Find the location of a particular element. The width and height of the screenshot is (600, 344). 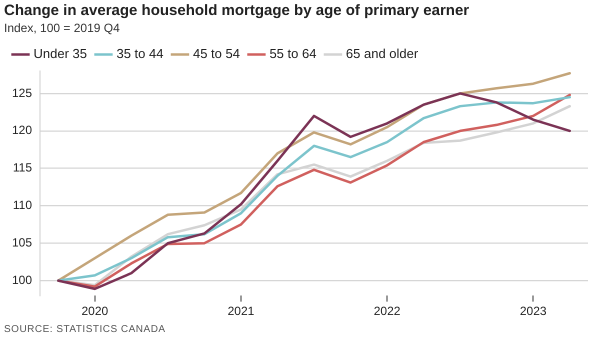

source-note: SOURCE: STATISTICS CANADA is located at coordinates (85, 329).